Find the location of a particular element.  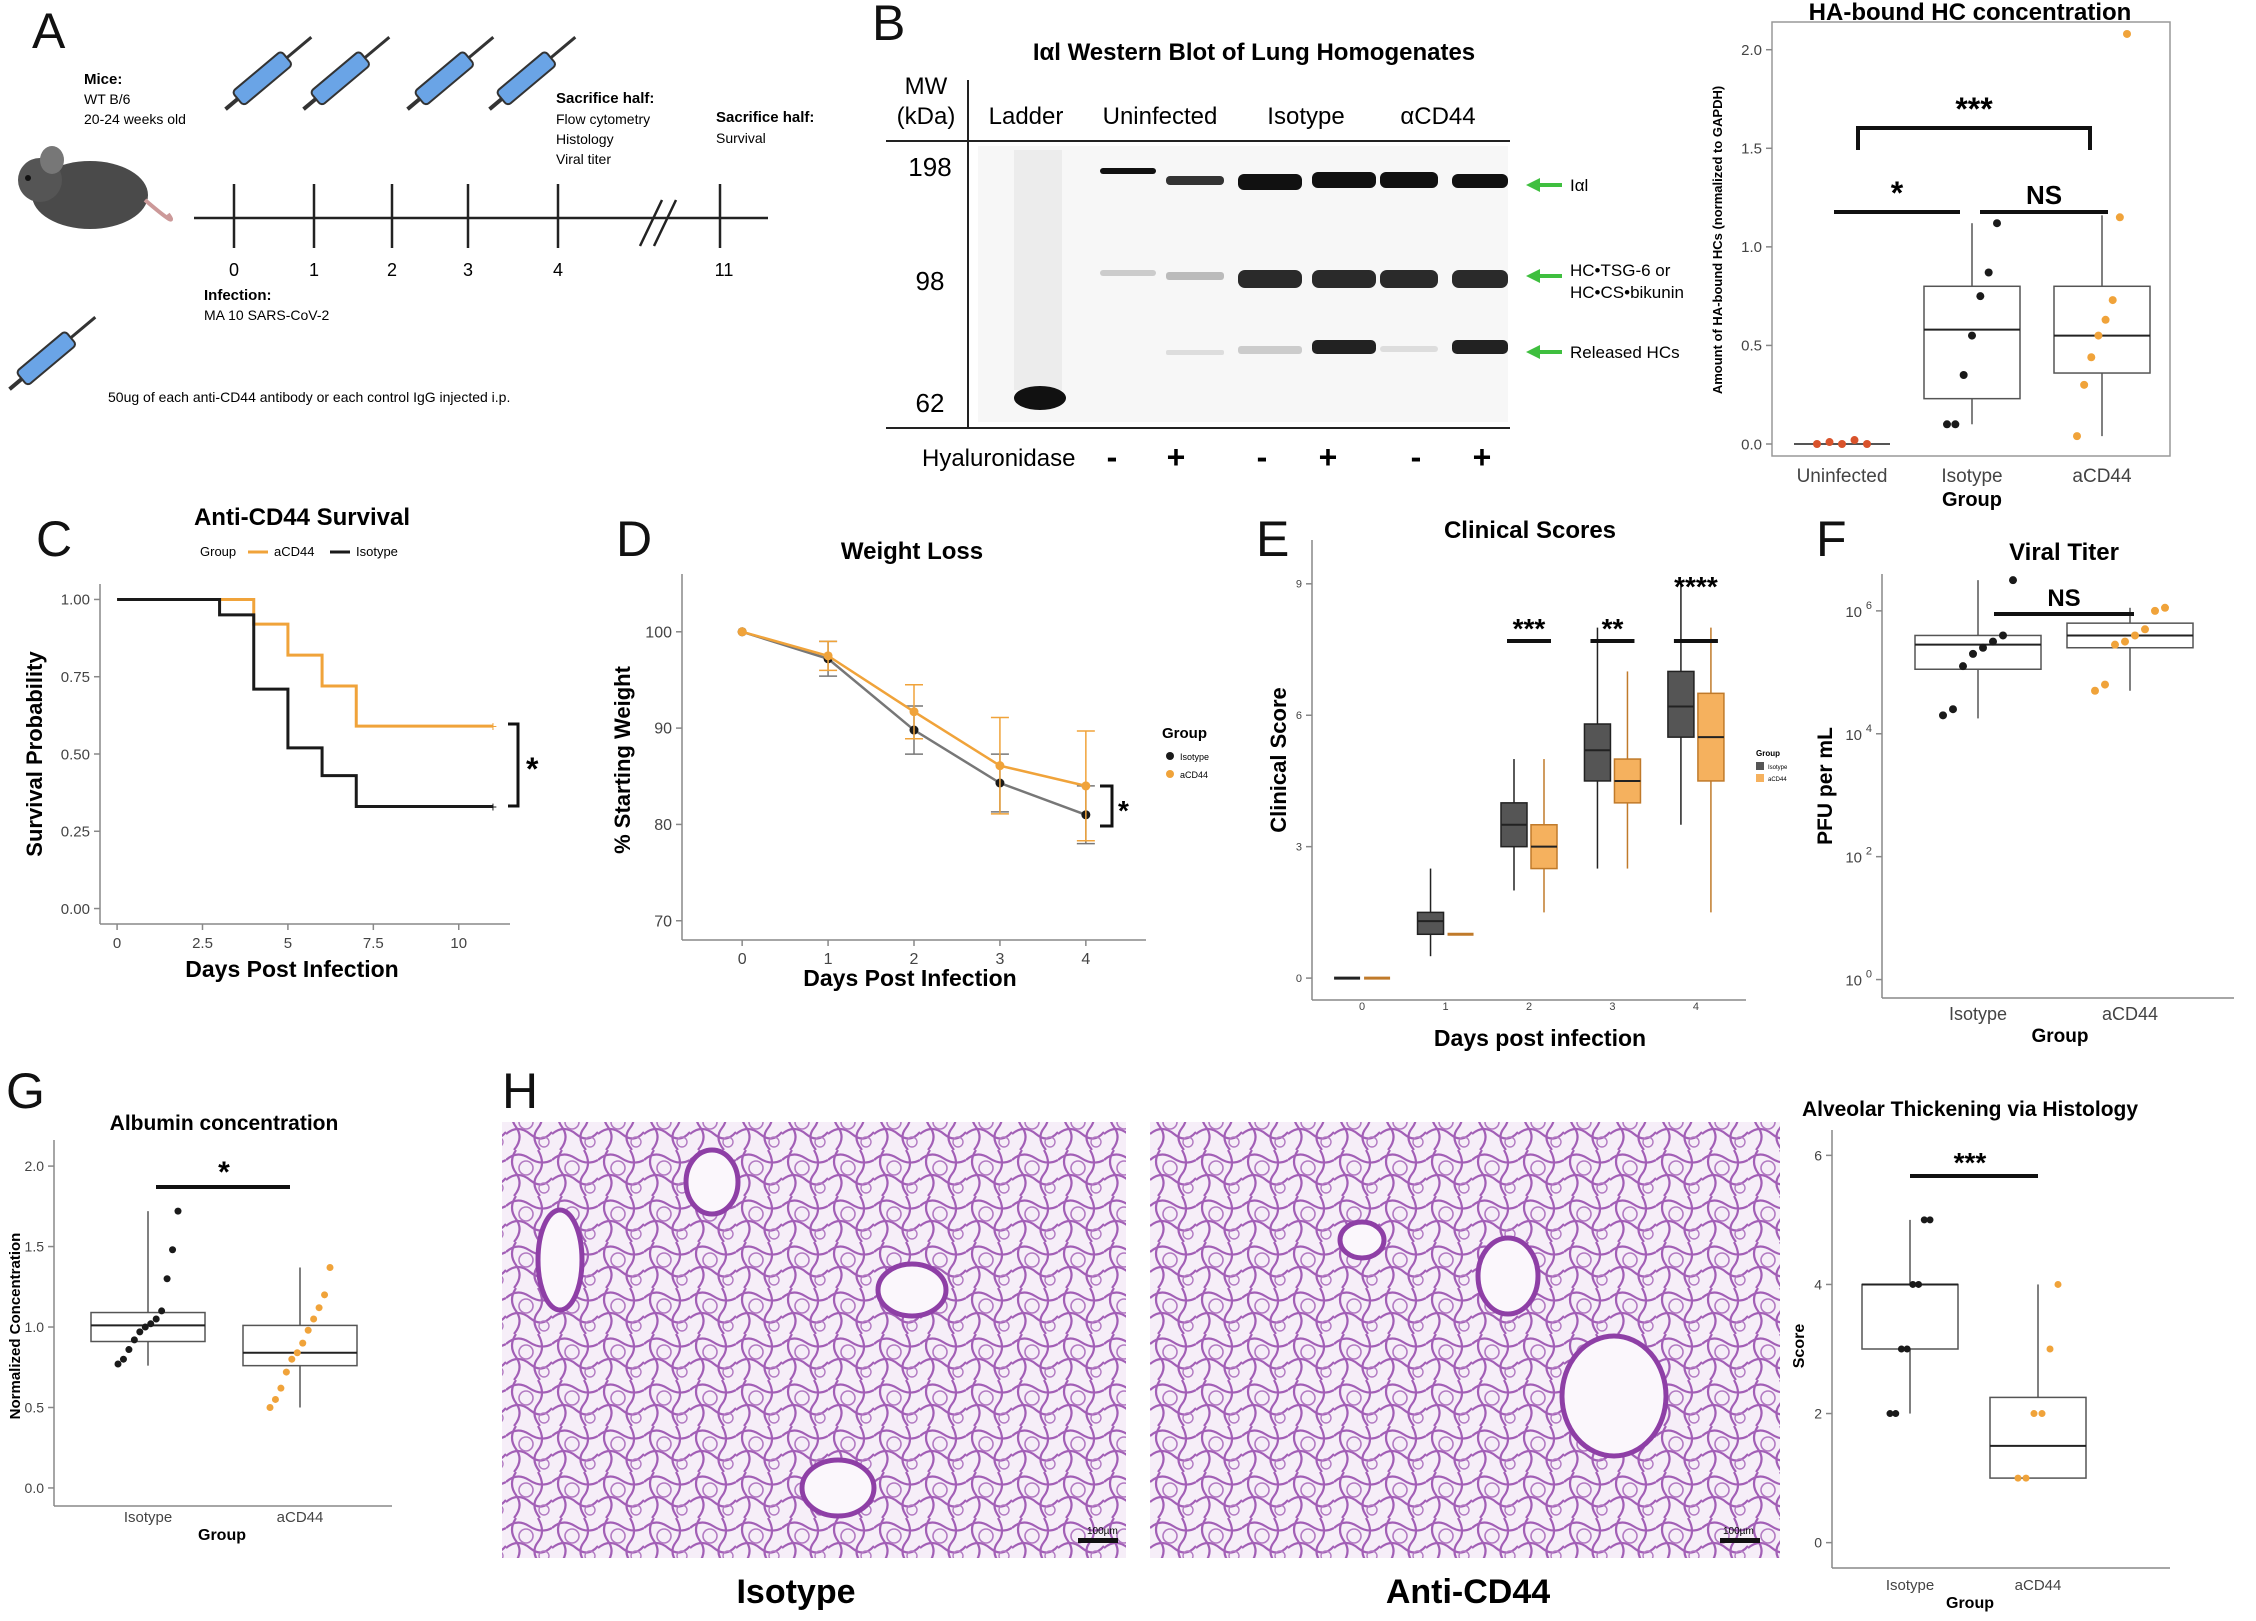

clinical-legend-isotype: Isotype is located at coordinates (1778, 768).